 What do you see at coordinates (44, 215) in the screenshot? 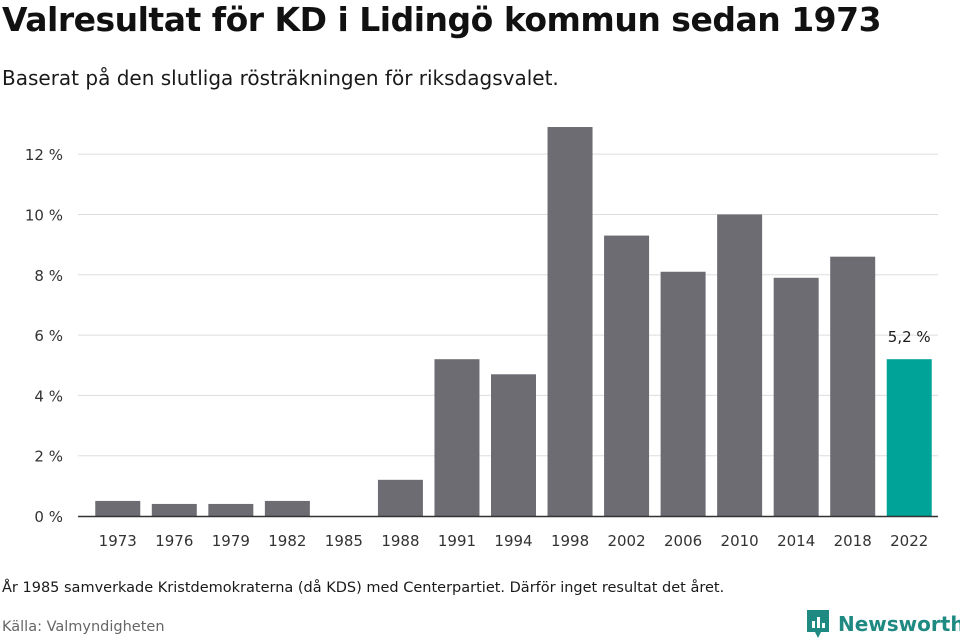
I see `y-tick-label: 10 %` at bounding box center [44, 215].